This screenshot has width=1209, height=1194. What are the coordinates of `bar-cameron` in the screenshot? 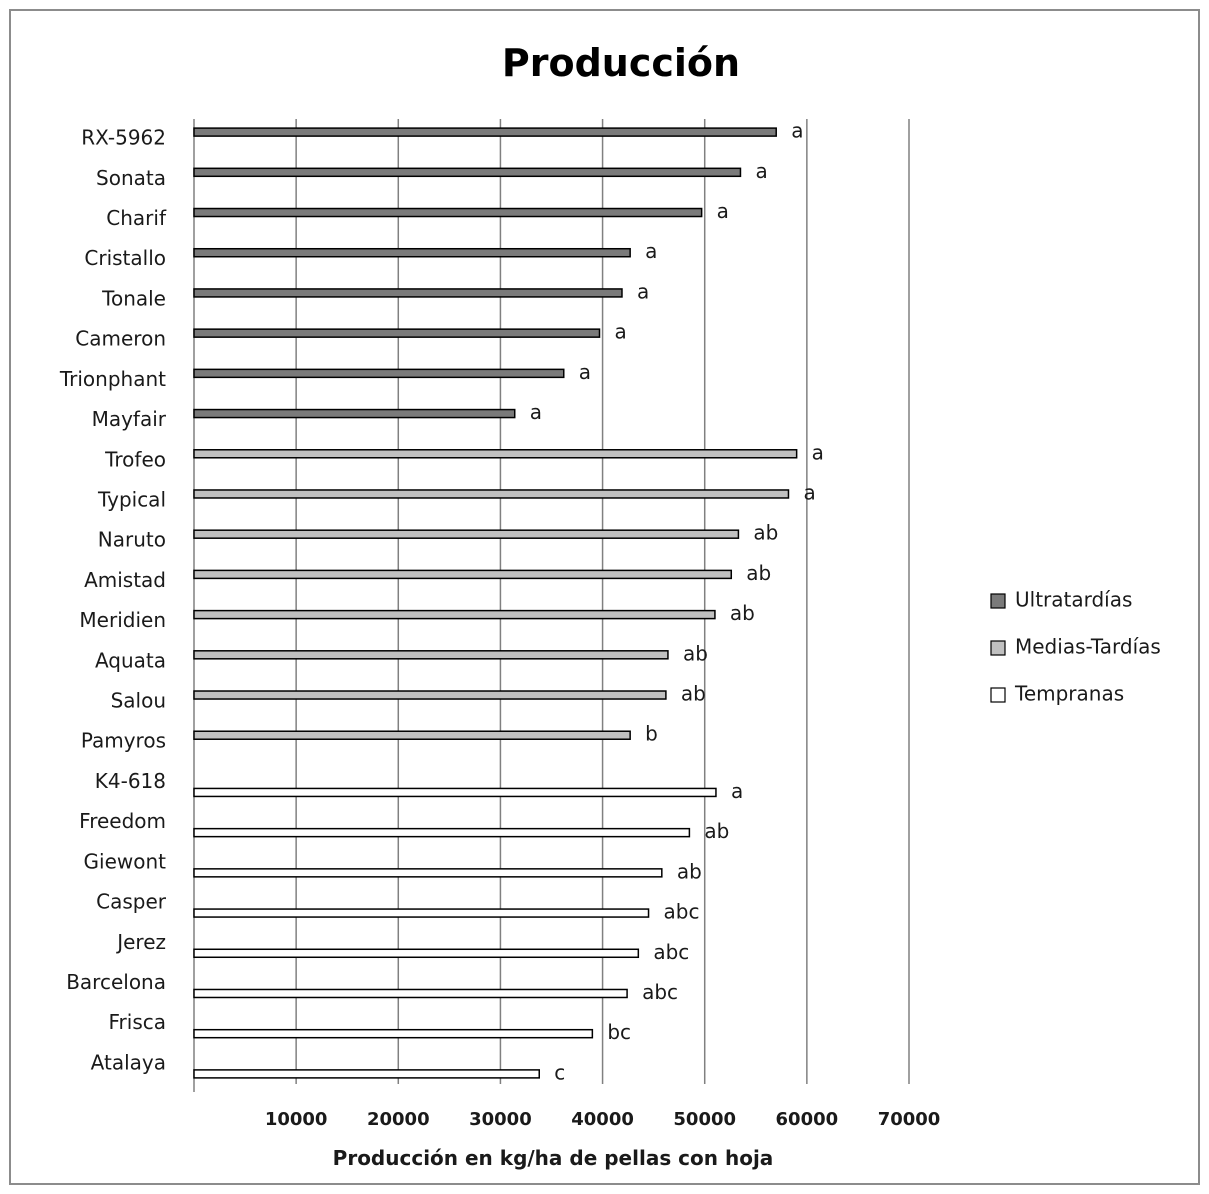 It's located at (397, 333).